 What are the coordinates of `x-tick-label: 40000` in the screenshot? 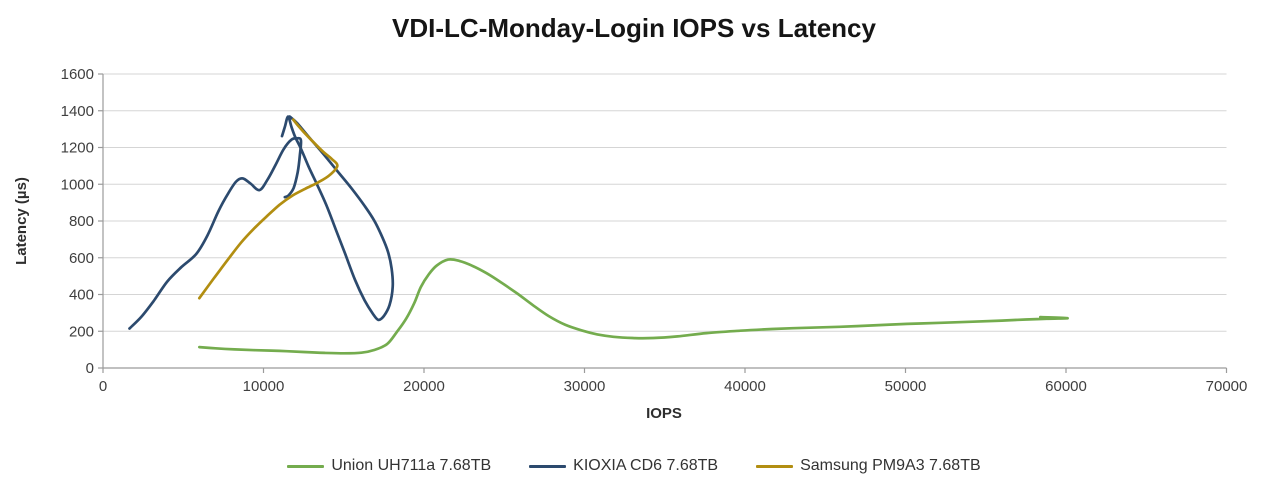 It's located at (745, 386).